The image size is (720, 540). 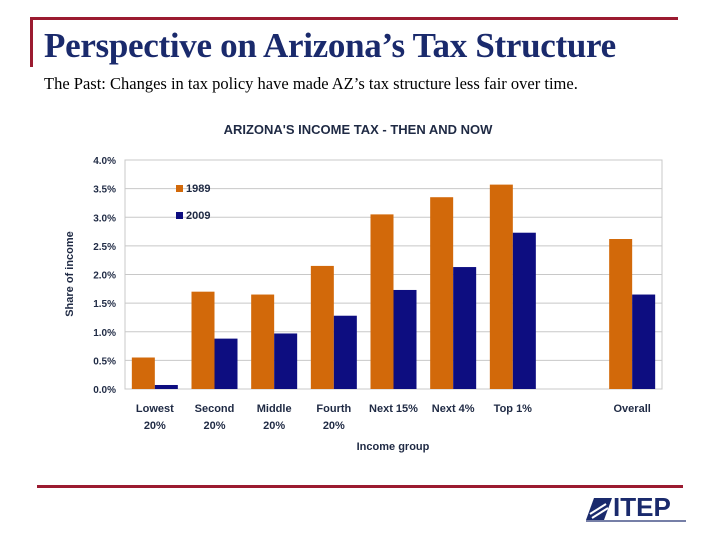 What do you see at coordinates (360, 486) in the screenshot?
I see `footer-divider` at bounding box center [360, 486].